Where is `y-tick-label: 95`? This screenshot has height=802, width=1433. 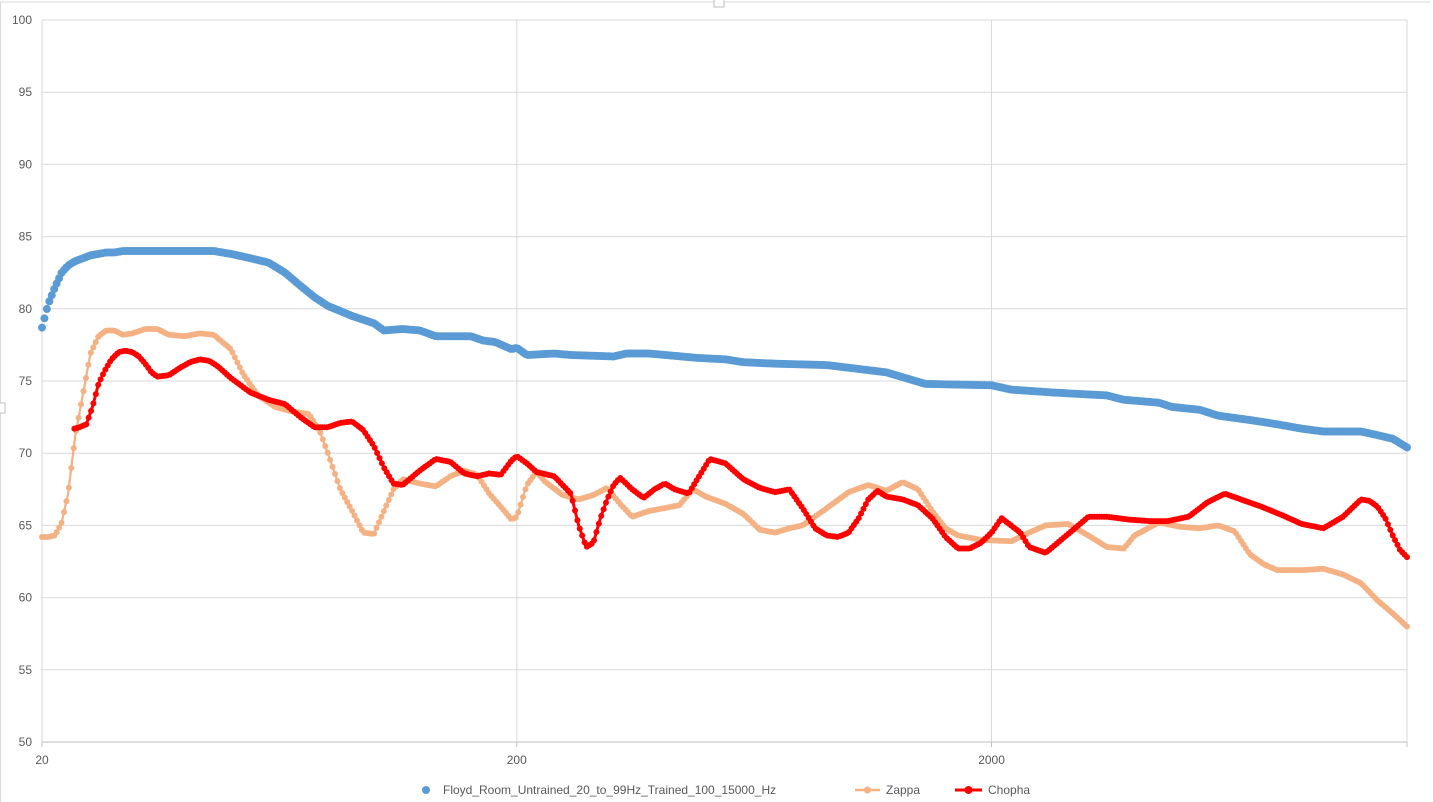 y-tick-label: 95 is located at coordinates (26, 92).